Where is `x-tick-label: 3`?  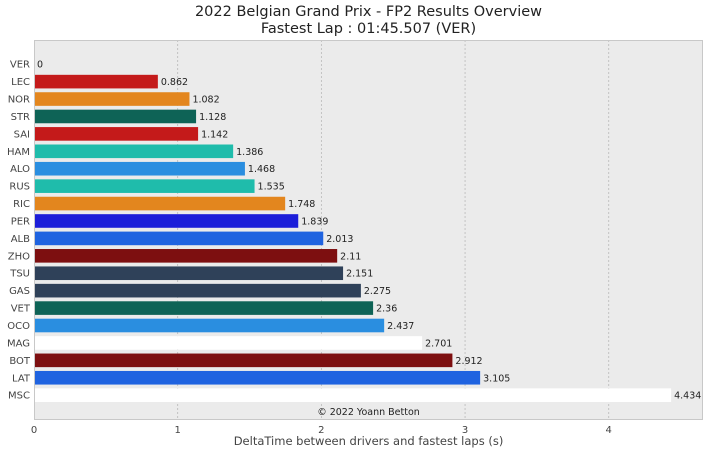 x-tick-label: 3 is located at coordinates (465, 430).